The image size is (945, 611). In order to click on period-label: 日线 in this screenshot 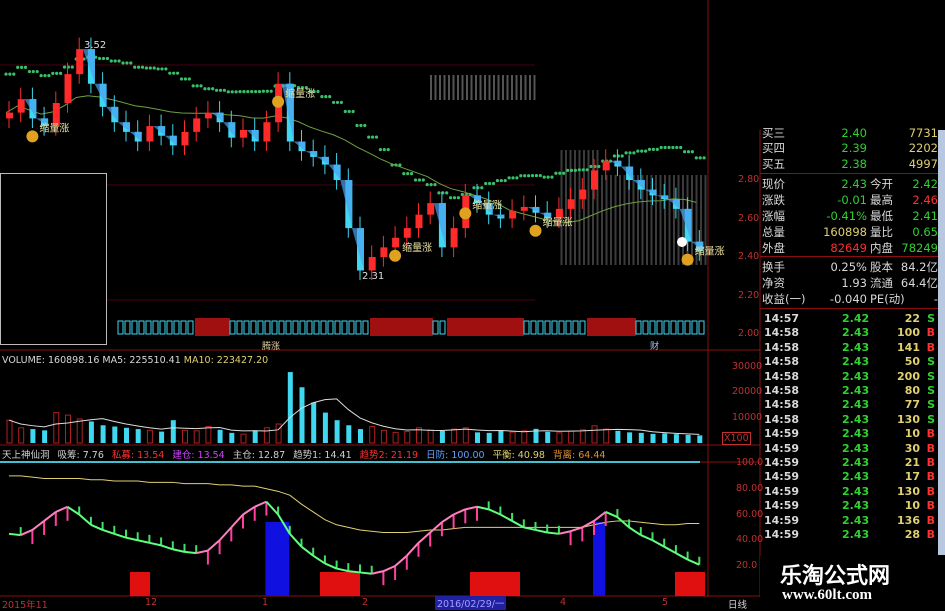, I will do `click(738, 605)`.